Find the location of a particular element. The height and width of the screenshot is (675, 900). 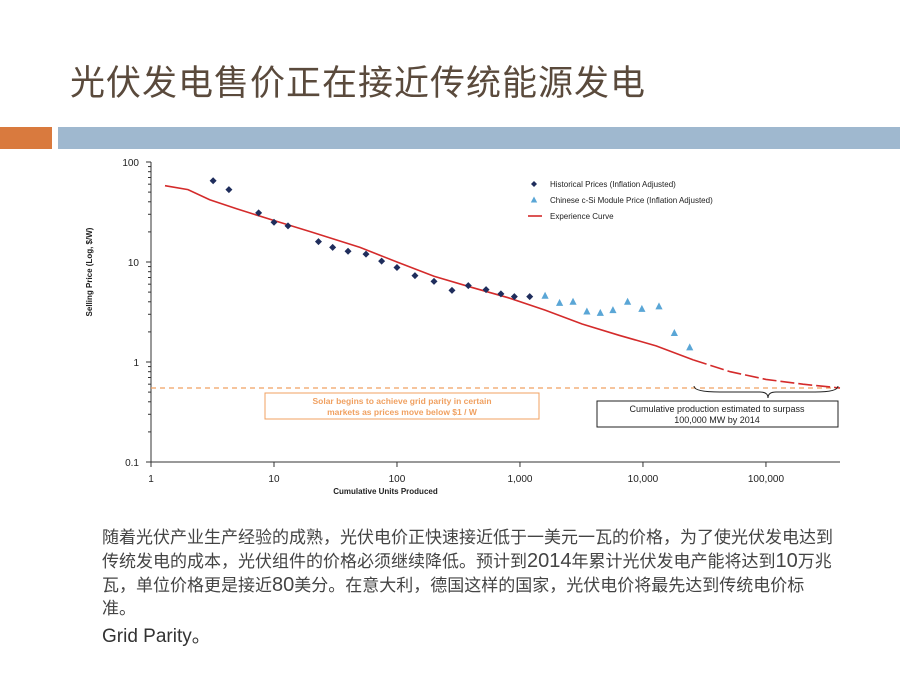

x-tick-label: 1,000 is located at coordinates (519, 479).